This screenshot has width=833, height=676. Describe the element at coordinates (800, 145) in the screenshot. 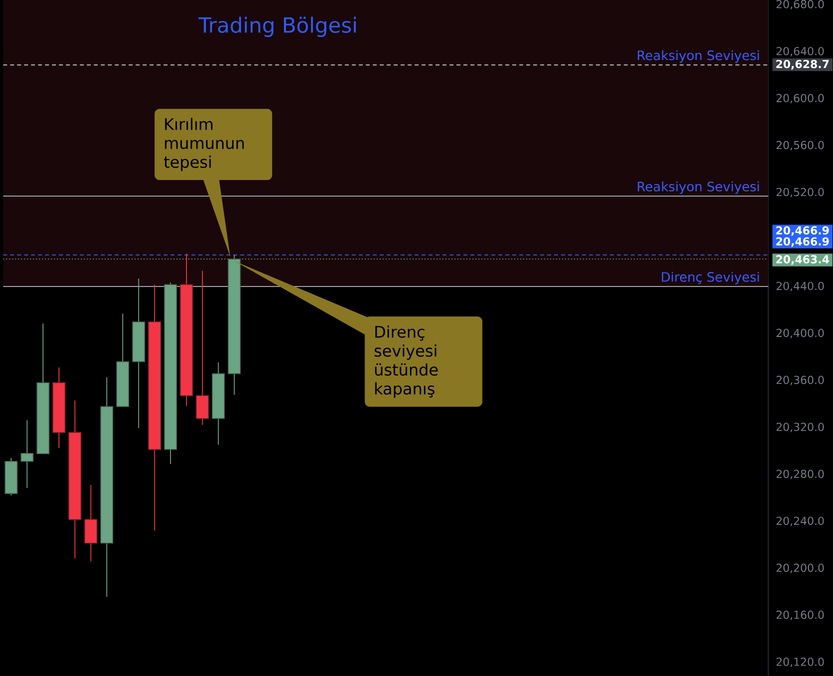

I see `y-tick-label: 20,560.0` at that location.